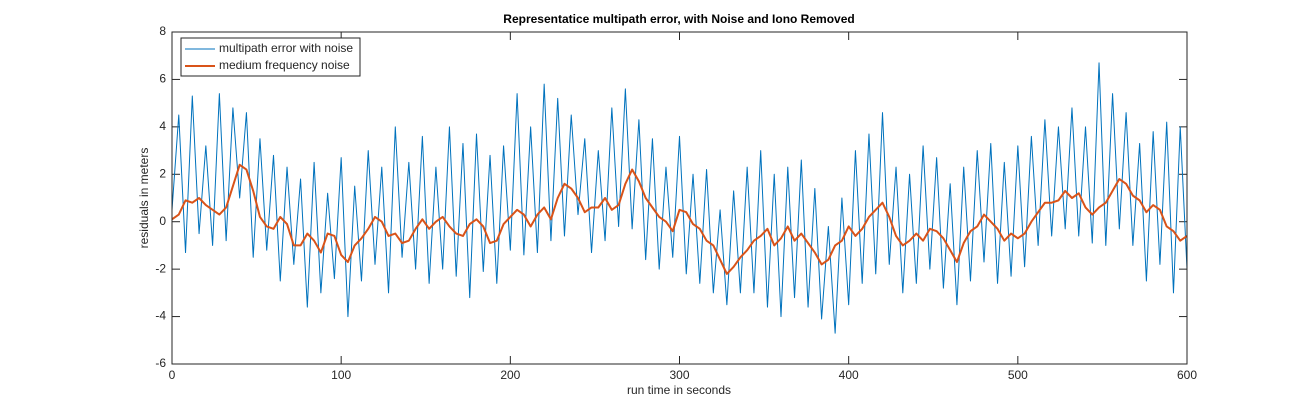 This screenshot has height=409, width=1312. I want to click on legend-box, so click(270, 57).